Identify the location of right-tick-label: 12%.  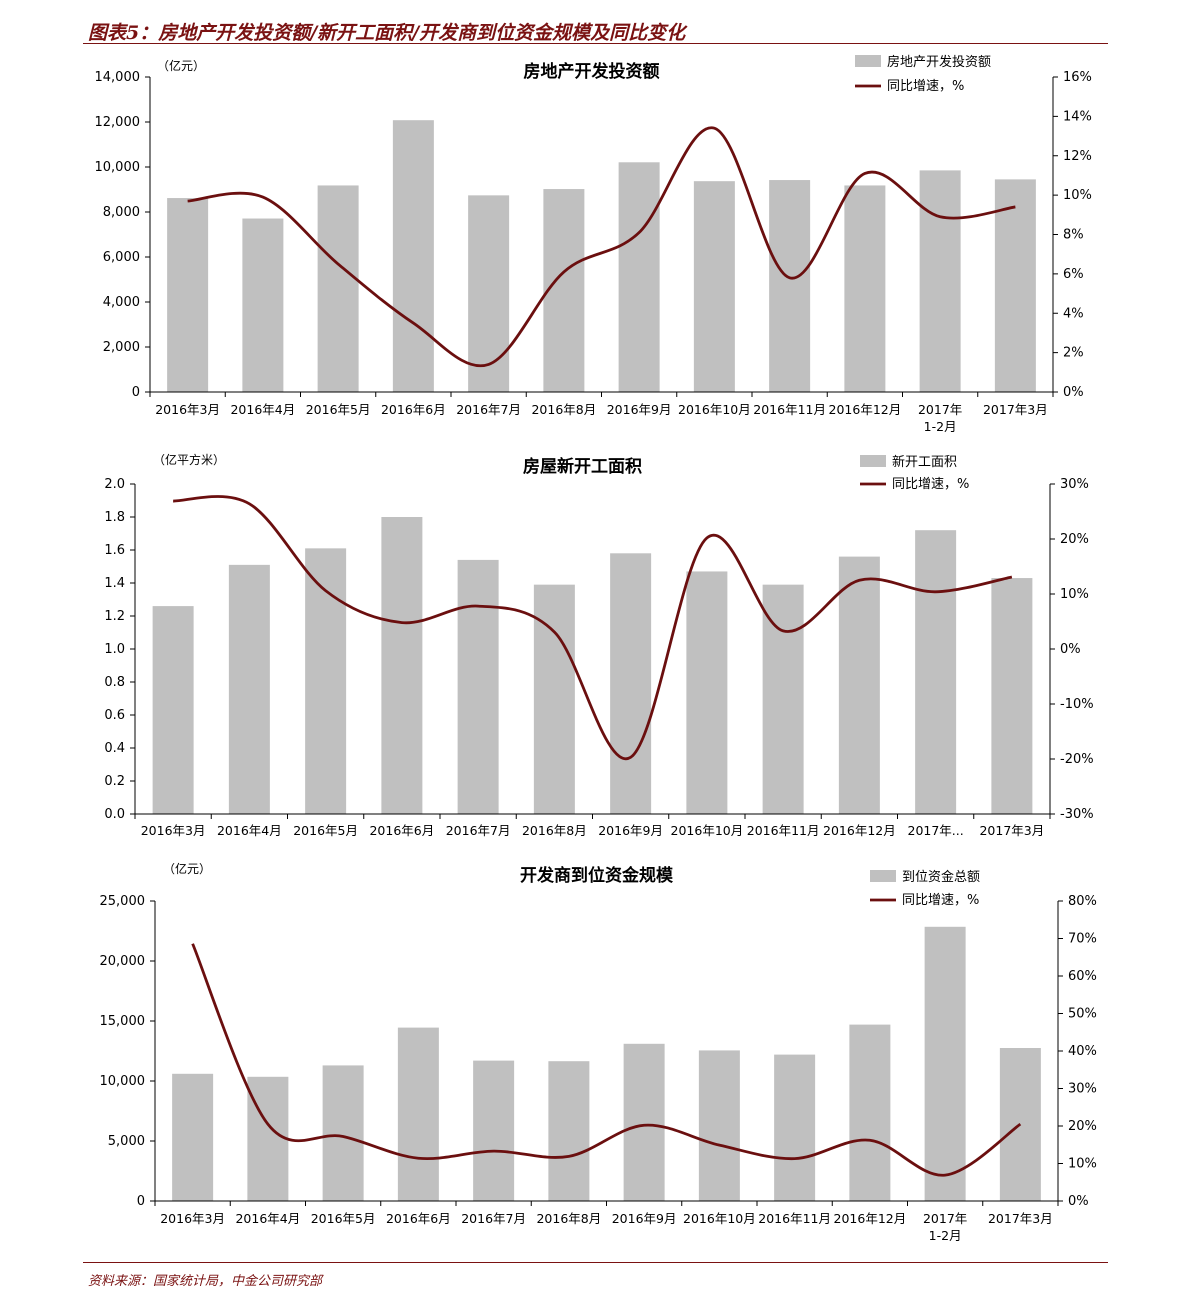
(1077, 156).